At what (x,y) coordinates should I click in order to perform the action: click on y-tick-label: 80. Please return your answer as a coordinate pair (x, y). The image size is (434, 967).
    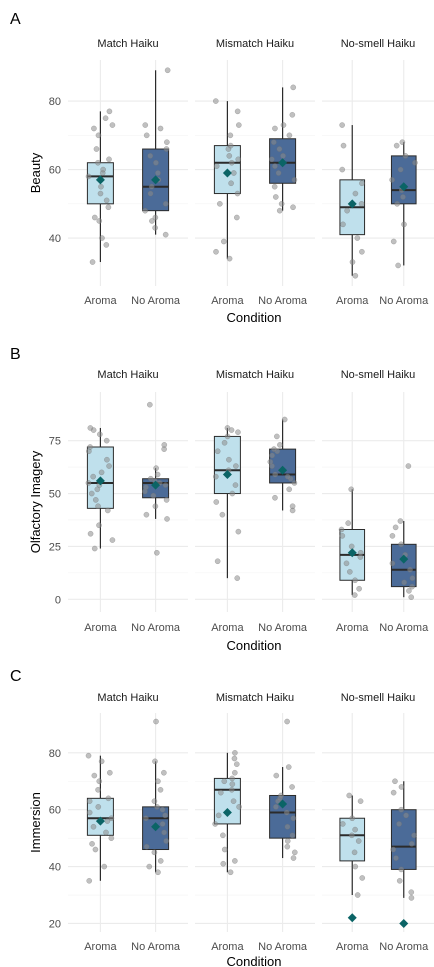
    Looking at the image, I should click on (55, 754).